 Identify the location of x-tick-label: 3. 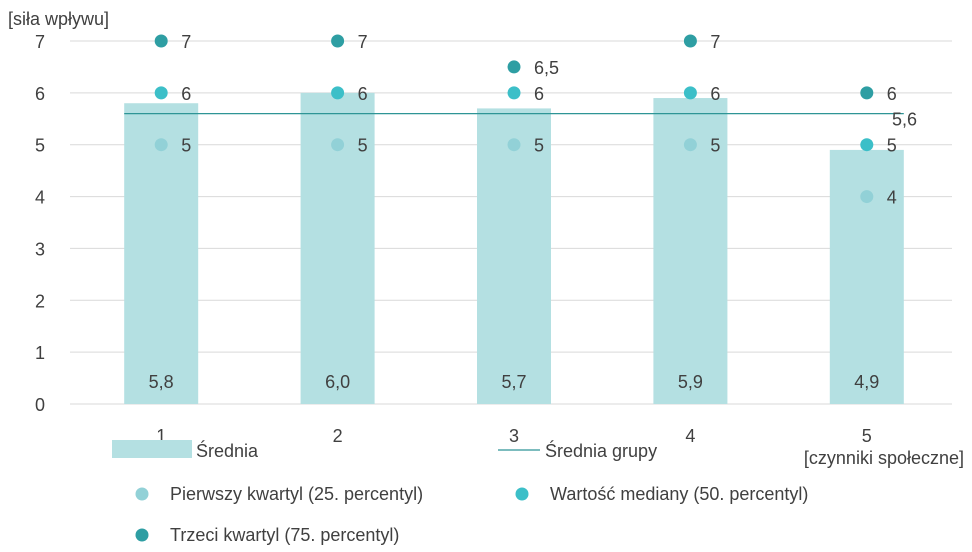
(514, 436).